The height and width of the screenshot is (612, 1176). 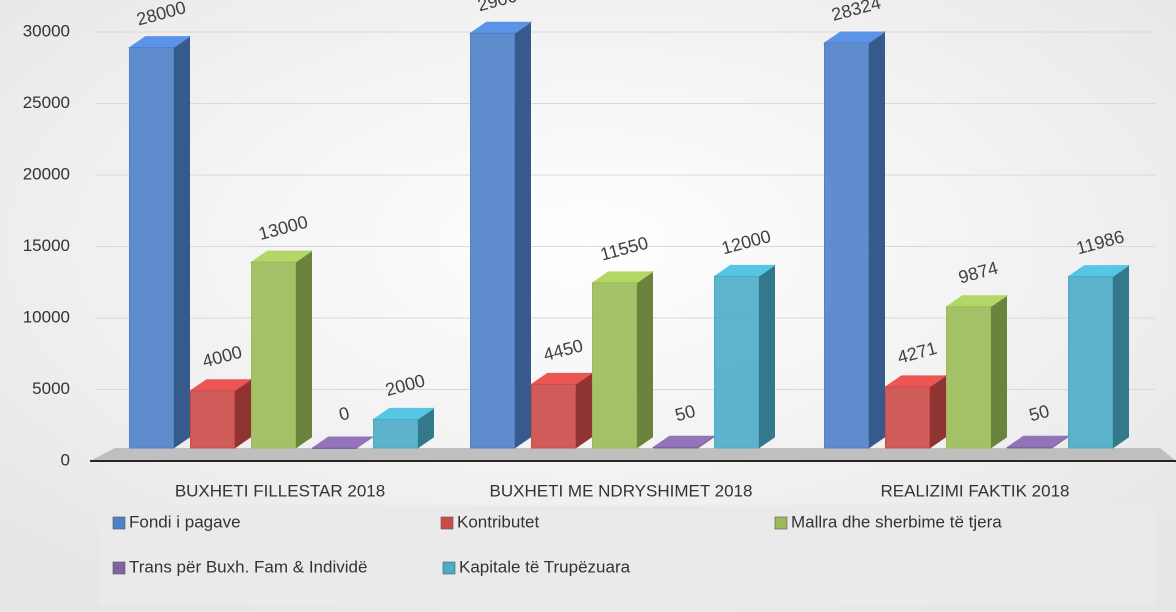 I want to click on legend-label: Mallra dhe sherbime të tjera, so click(x=896, y=521).